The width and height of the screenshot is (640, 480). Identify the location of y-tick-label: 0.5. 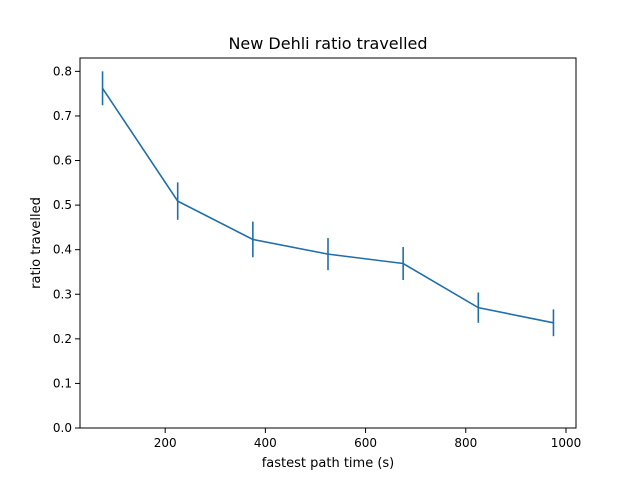
(62, 205).